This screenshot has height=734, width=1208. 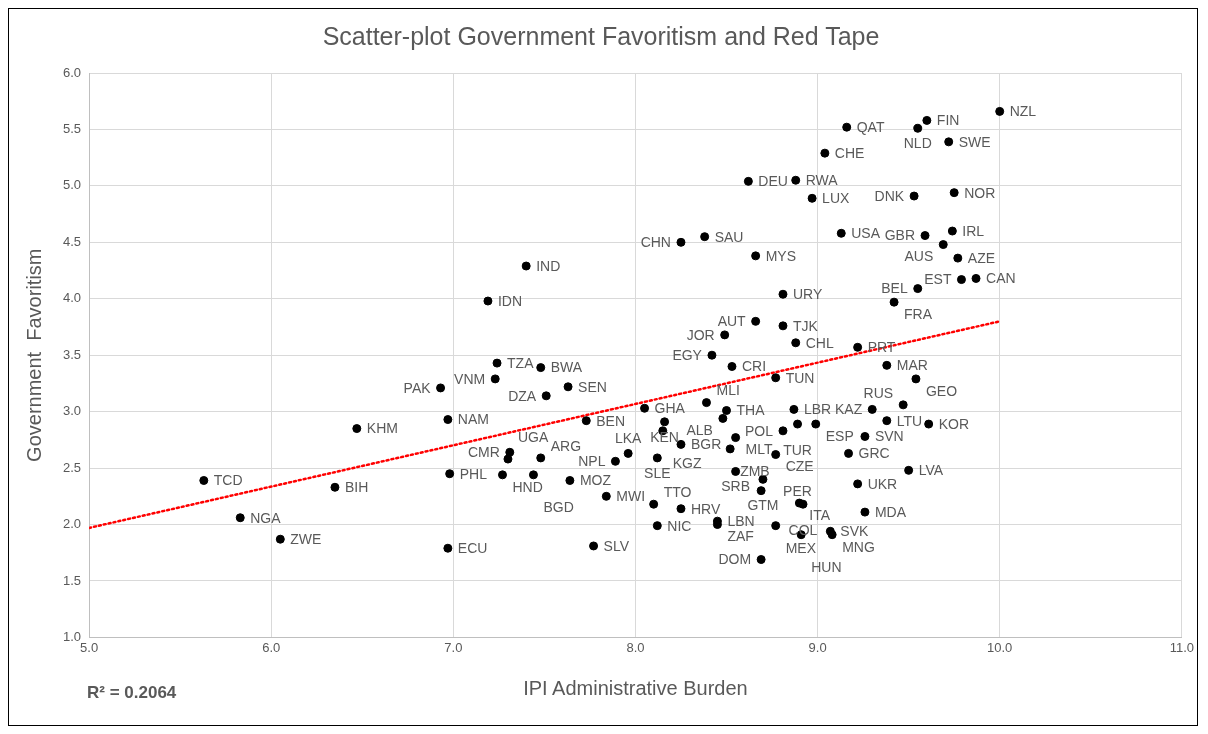 I want to click on x-tick-label: 6.0, so click(x=271, y=647).